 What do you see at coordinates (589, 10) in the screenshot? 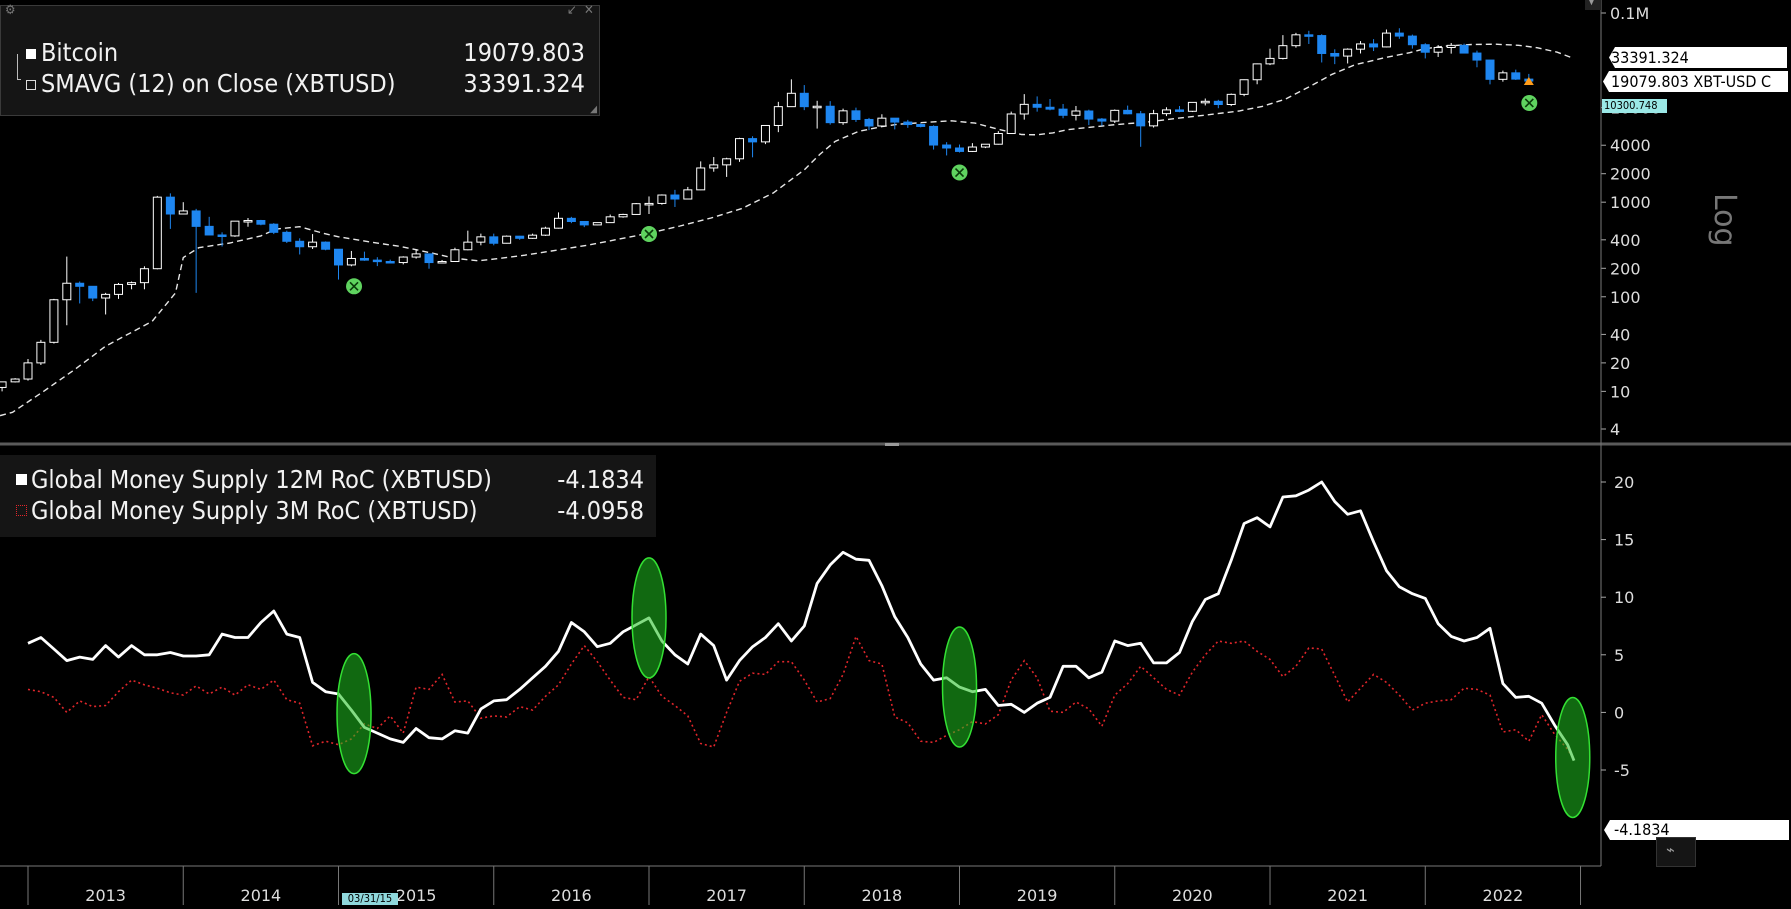
I see `close-icon: ✕` at bounding box center [589, 10].